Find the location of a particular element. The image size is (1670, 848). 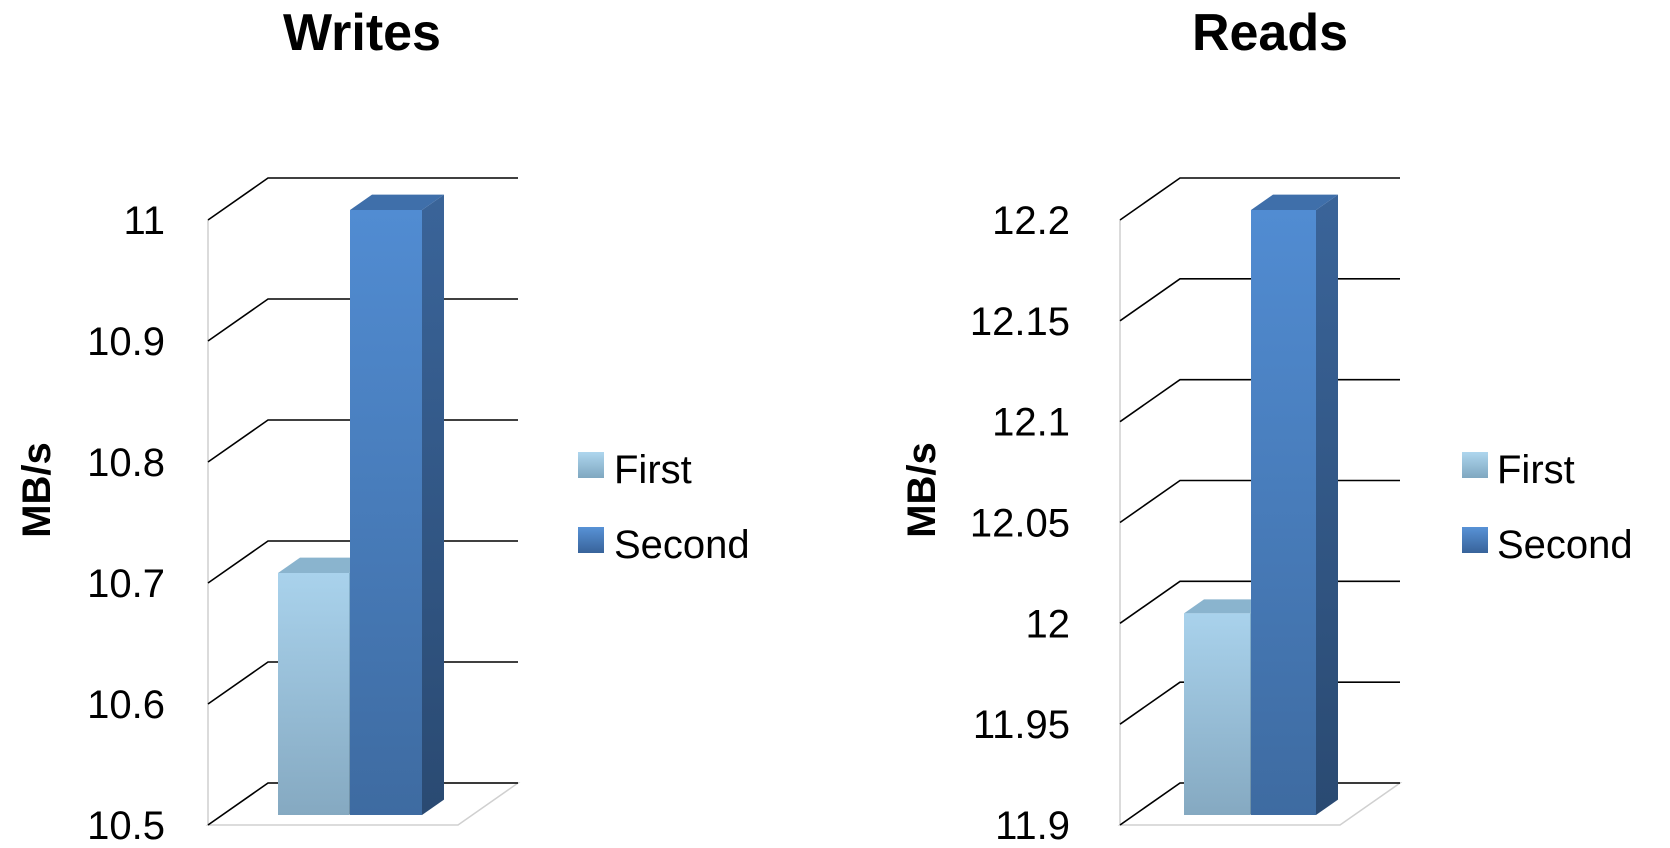

y-tick-label: 11.95 is located at coordinates (1021, 725).